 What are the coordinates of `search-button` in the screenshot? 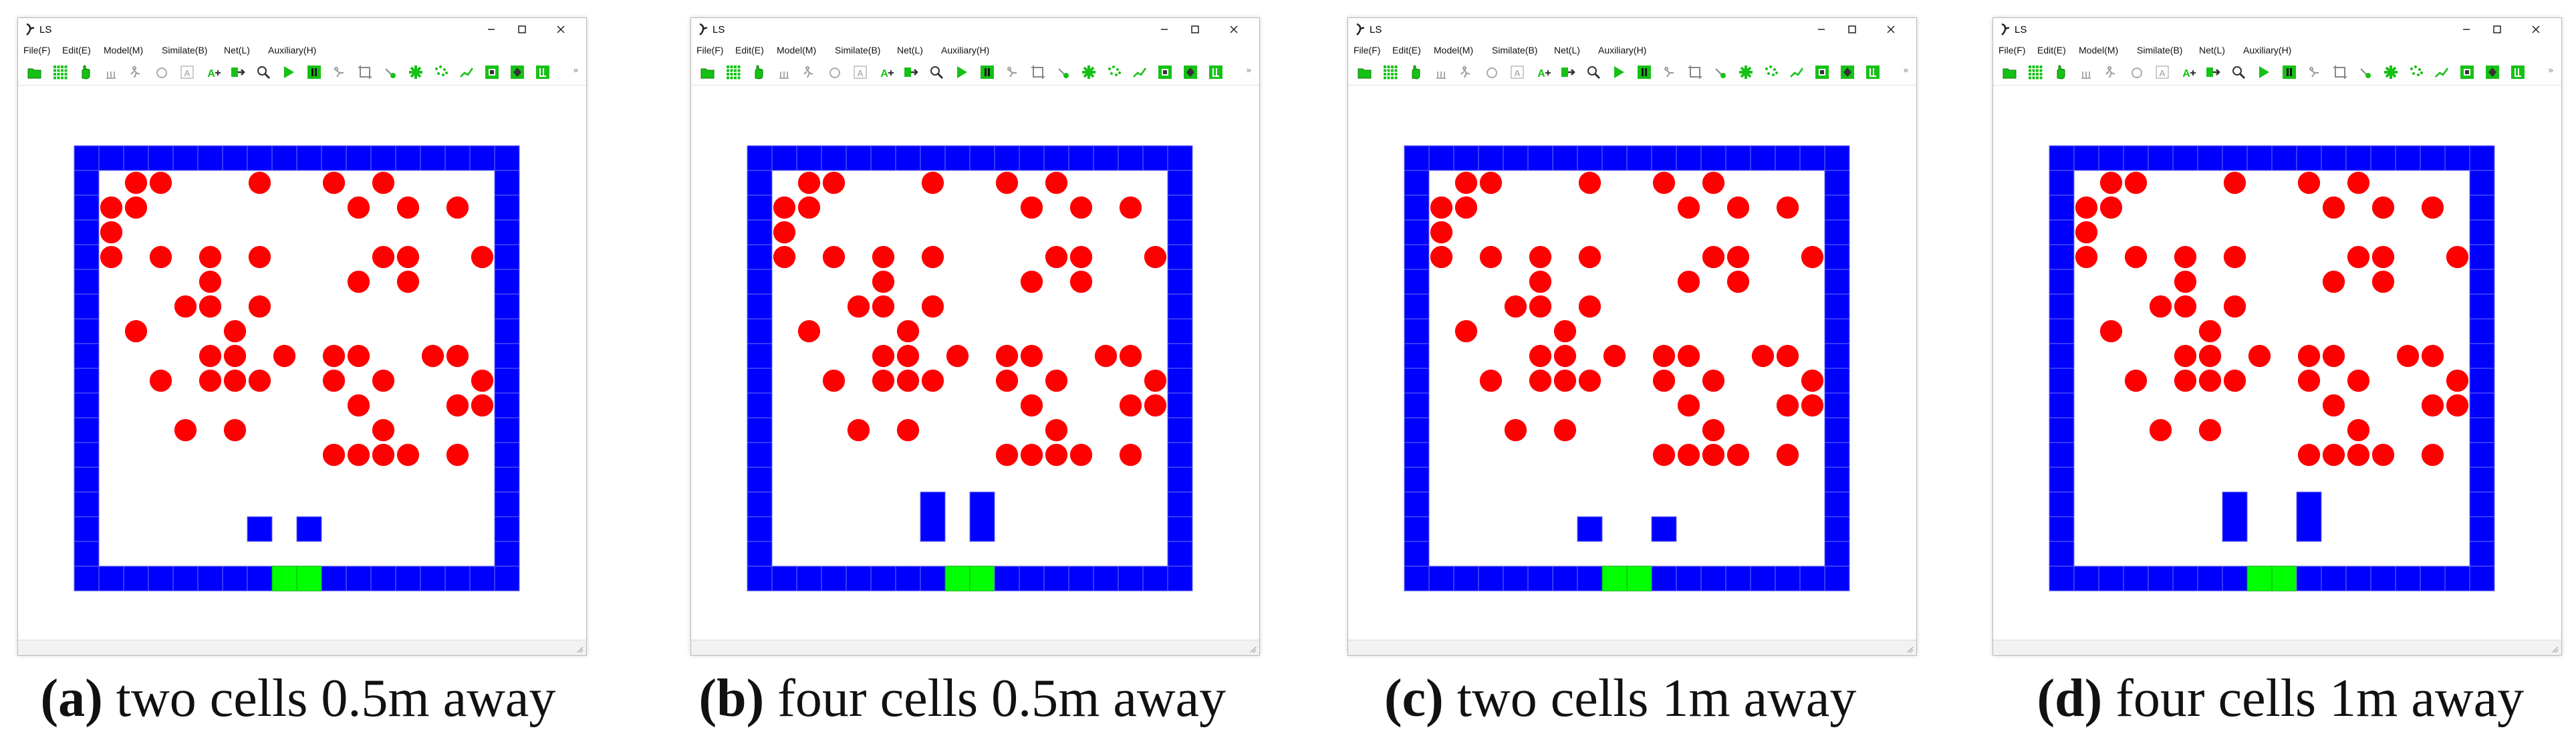 It's located at (937, 73).